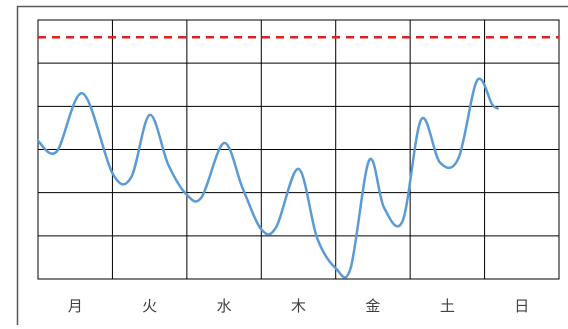  I want to click on x-tick-label: 木, so click(298, 306).